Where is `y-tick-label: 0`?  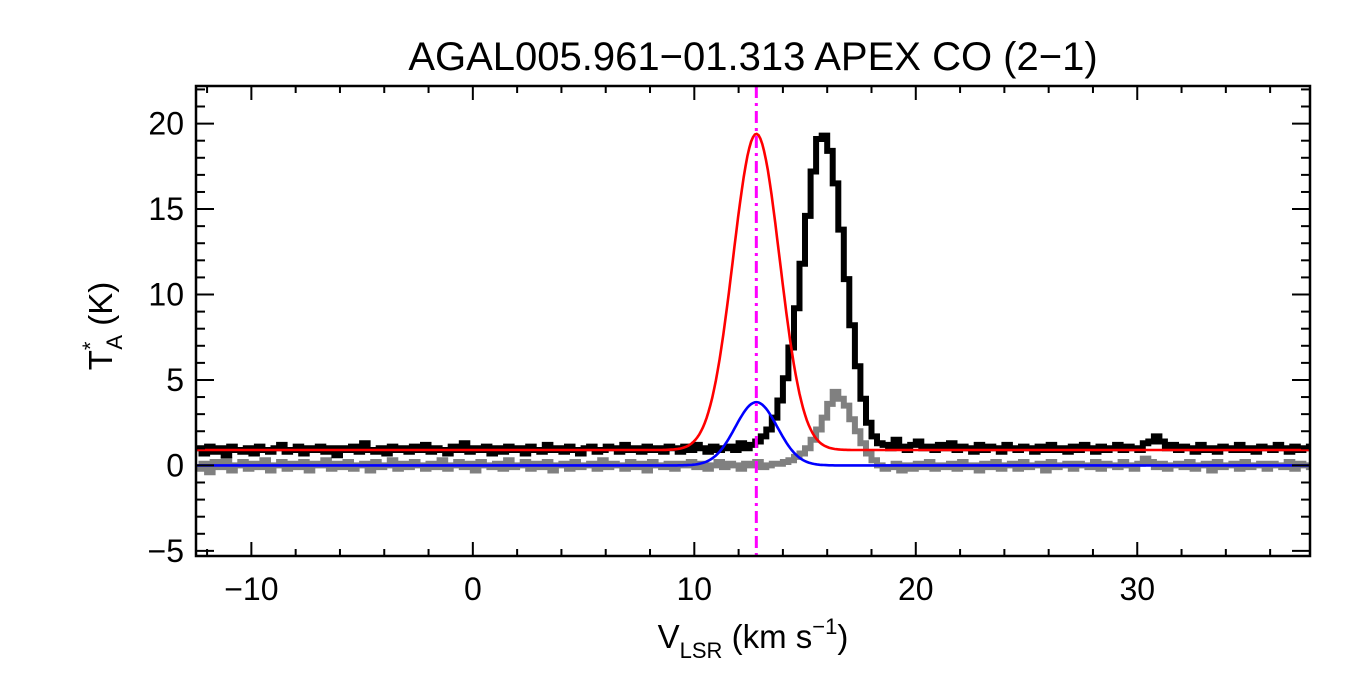
y-tick-label: 0 is located at coordinates (175, 465).